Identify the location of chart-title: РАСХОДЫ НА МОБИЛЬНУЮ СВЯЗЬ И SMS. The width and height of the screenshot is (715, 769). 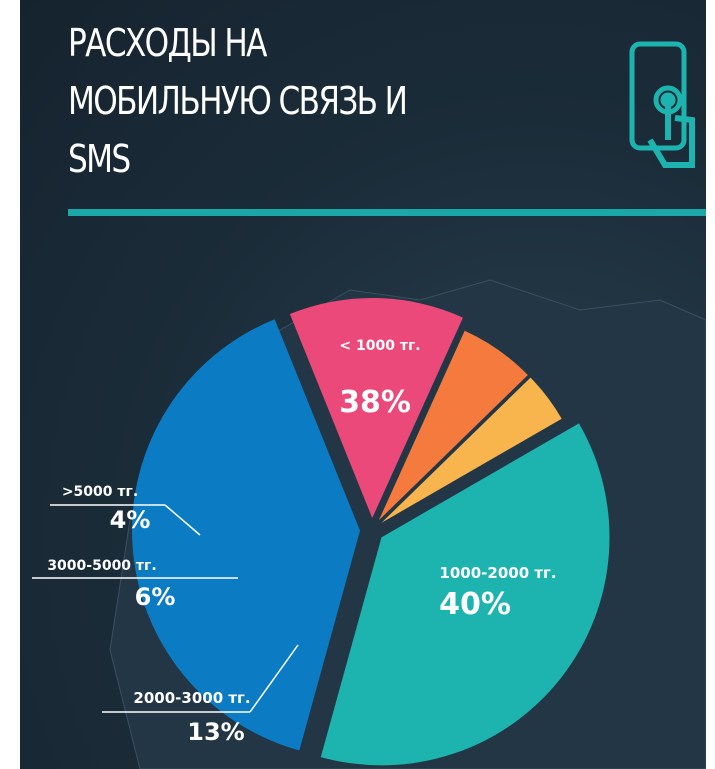
(238, 101).